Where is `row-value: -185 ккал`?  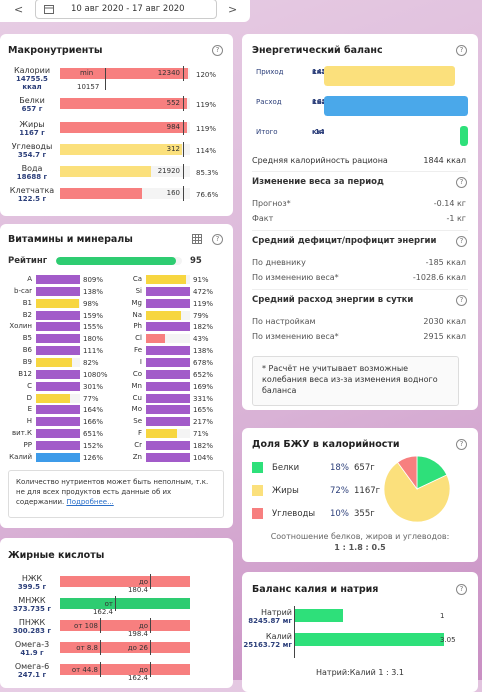
row-value: -185 ккал is located at coordinates (445, 262).